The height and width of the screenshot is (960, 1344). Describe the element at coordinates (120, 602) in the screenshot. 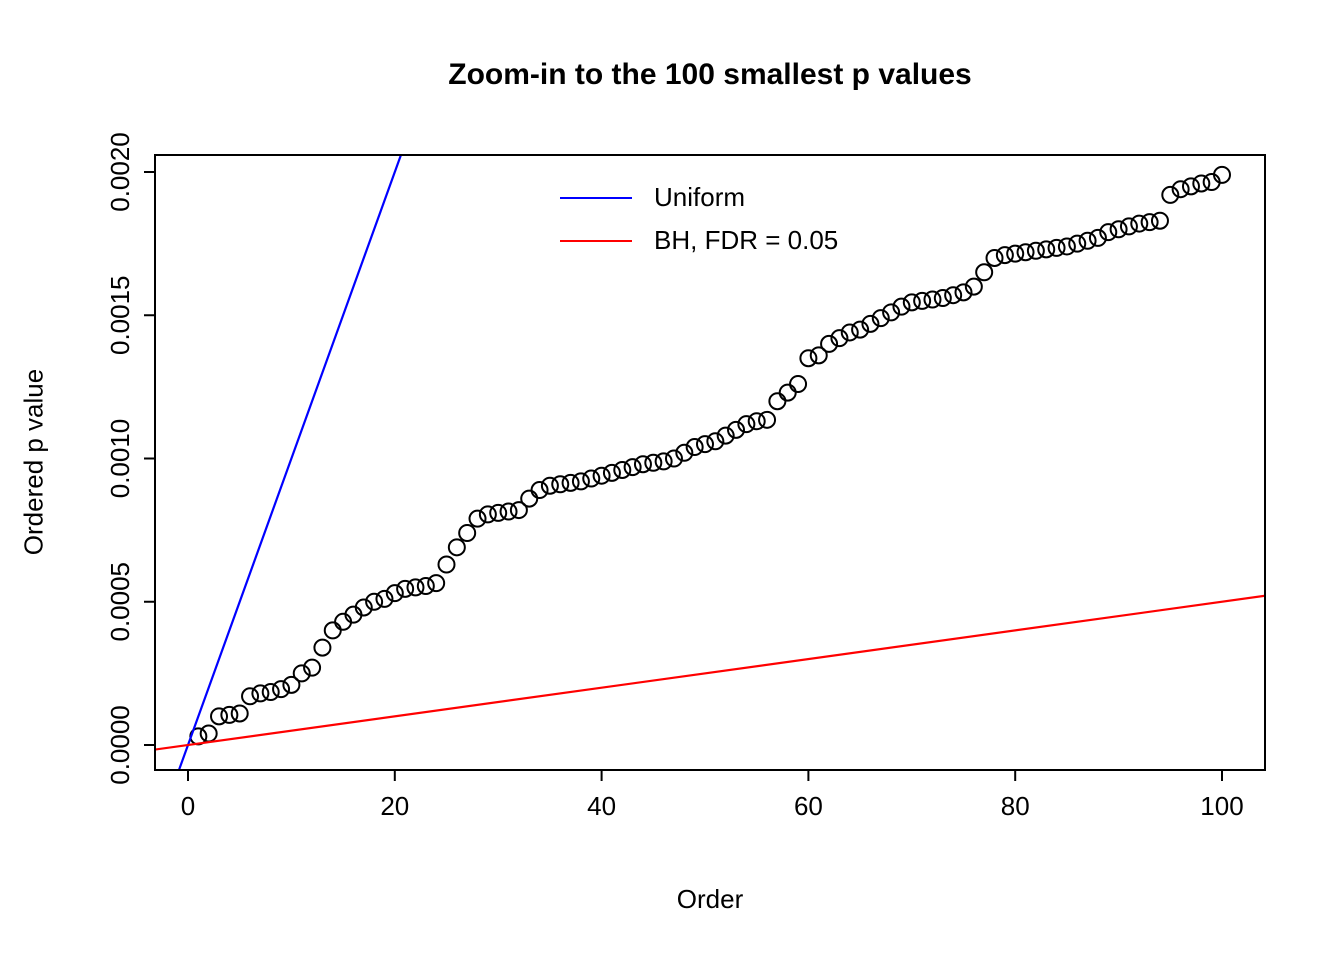

I see `y-tick-label: 0.0005` at that location.